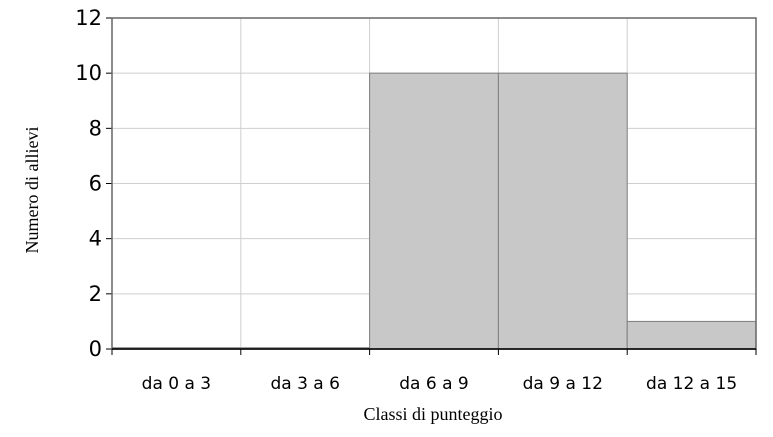 The image size is (773, 437). I want to click on x-tick-label: da 0 a 3, so click(176, 384).